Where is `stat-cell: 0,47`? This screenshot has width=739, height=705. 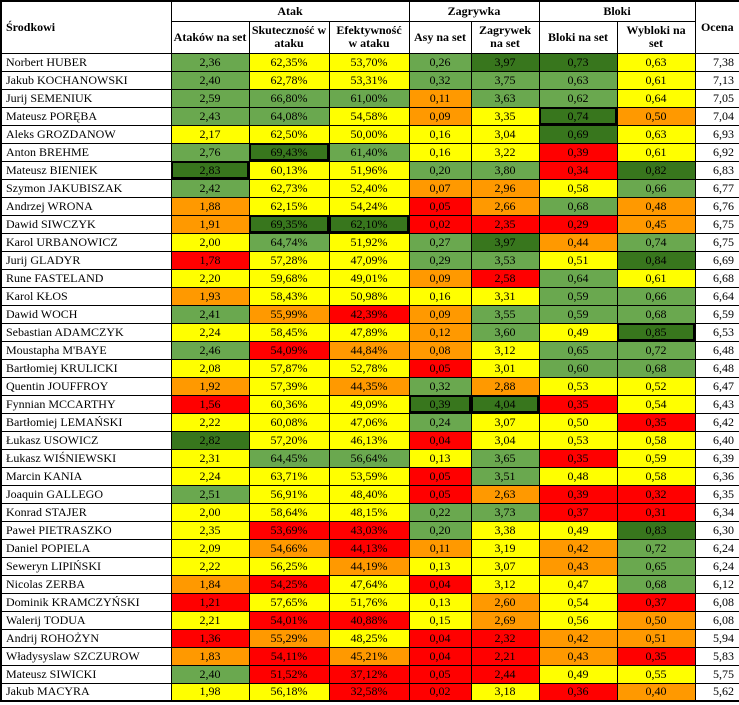
stat-cell: 0,47 is located at coordinates (578, 584).